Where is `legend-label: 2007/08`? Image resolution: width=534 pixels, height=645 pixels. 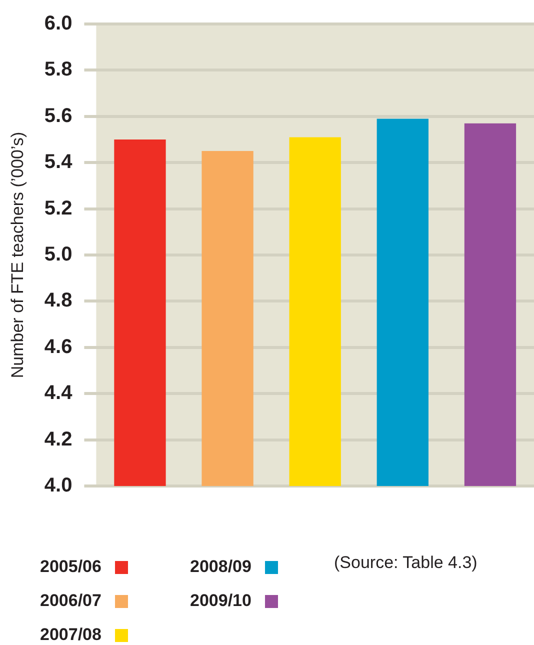
legend-label: 2007/08 is located at coordinates (71, 635).